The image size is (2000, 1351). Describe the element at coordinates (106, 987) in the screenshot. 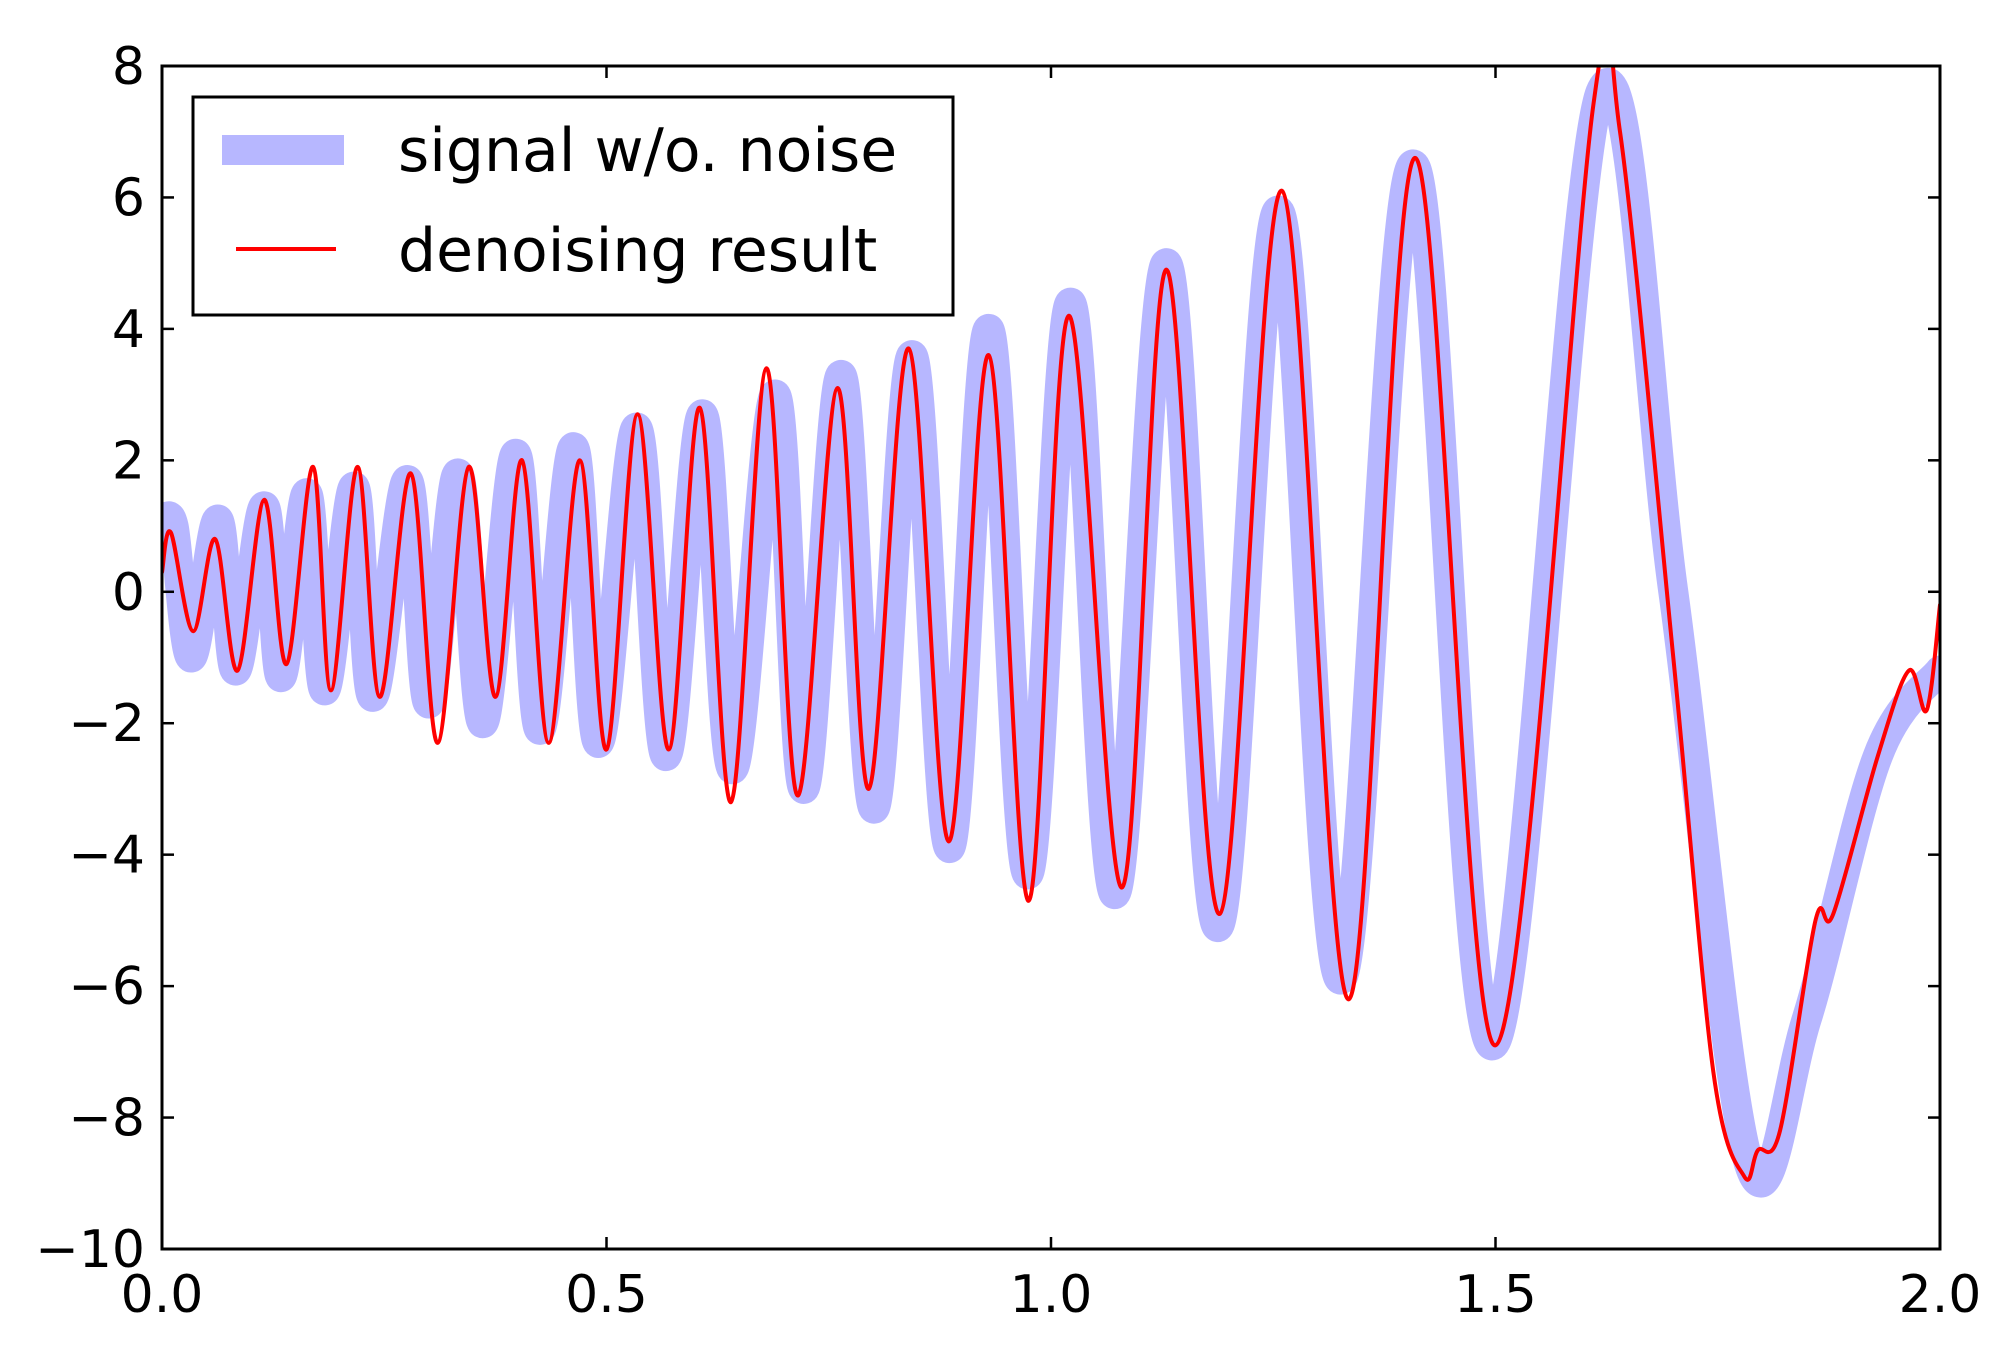

I see `y-tick-label: −6` at that location.